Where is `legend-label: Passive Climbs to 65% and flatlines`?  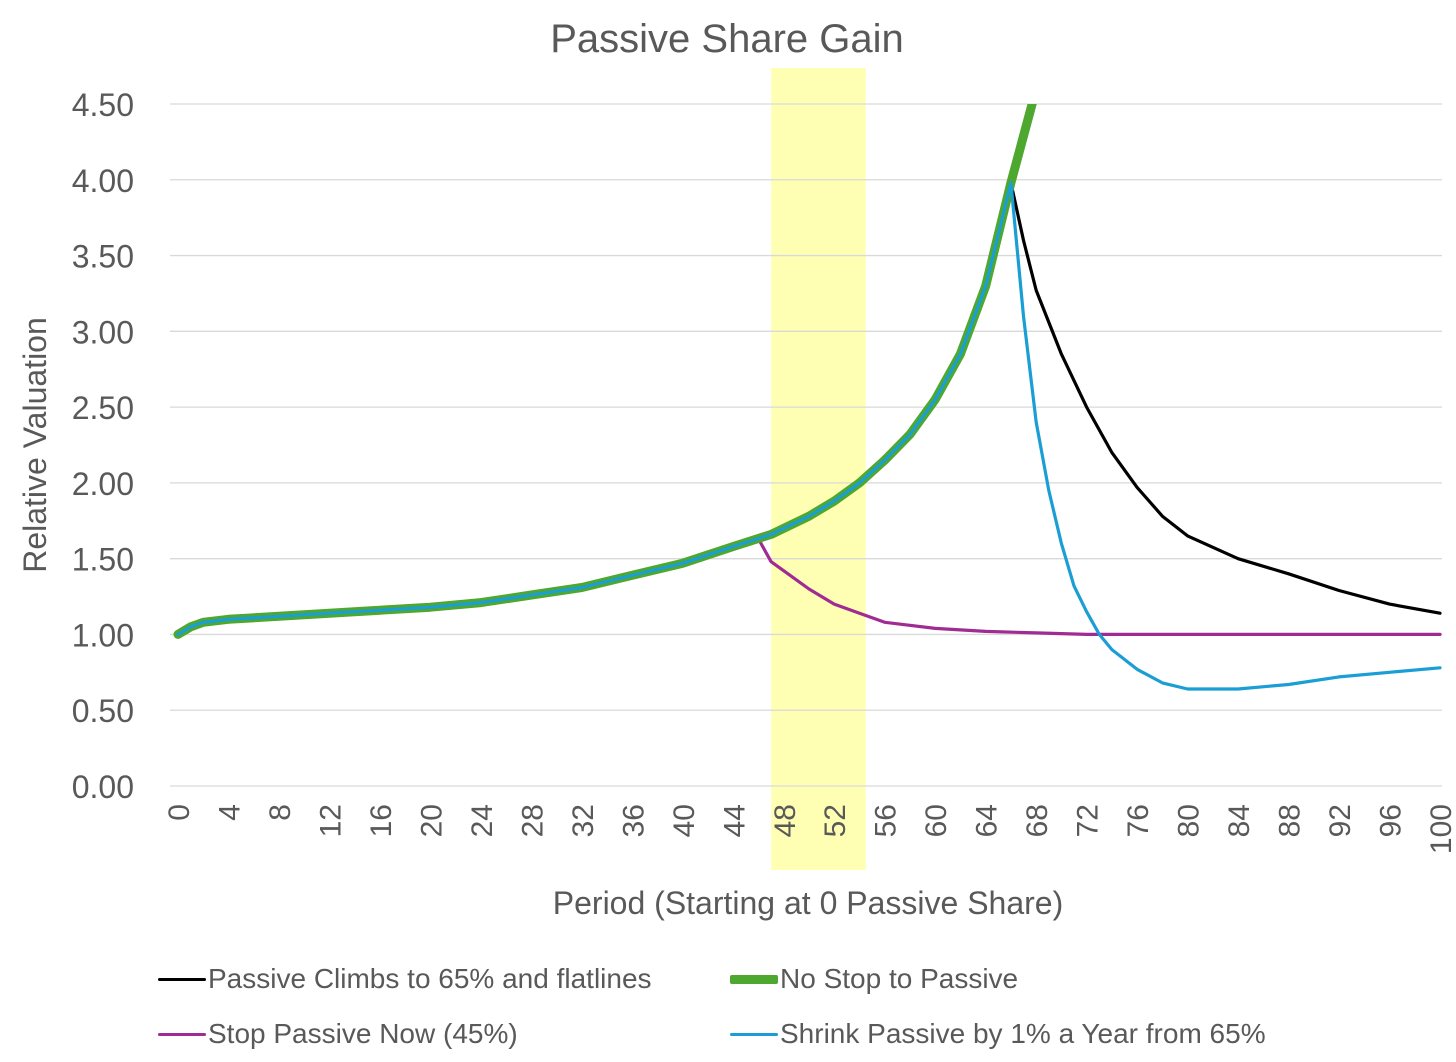 legend-label: Passive Climbs to 65% and flatlines is located at coordinates (430, 978).